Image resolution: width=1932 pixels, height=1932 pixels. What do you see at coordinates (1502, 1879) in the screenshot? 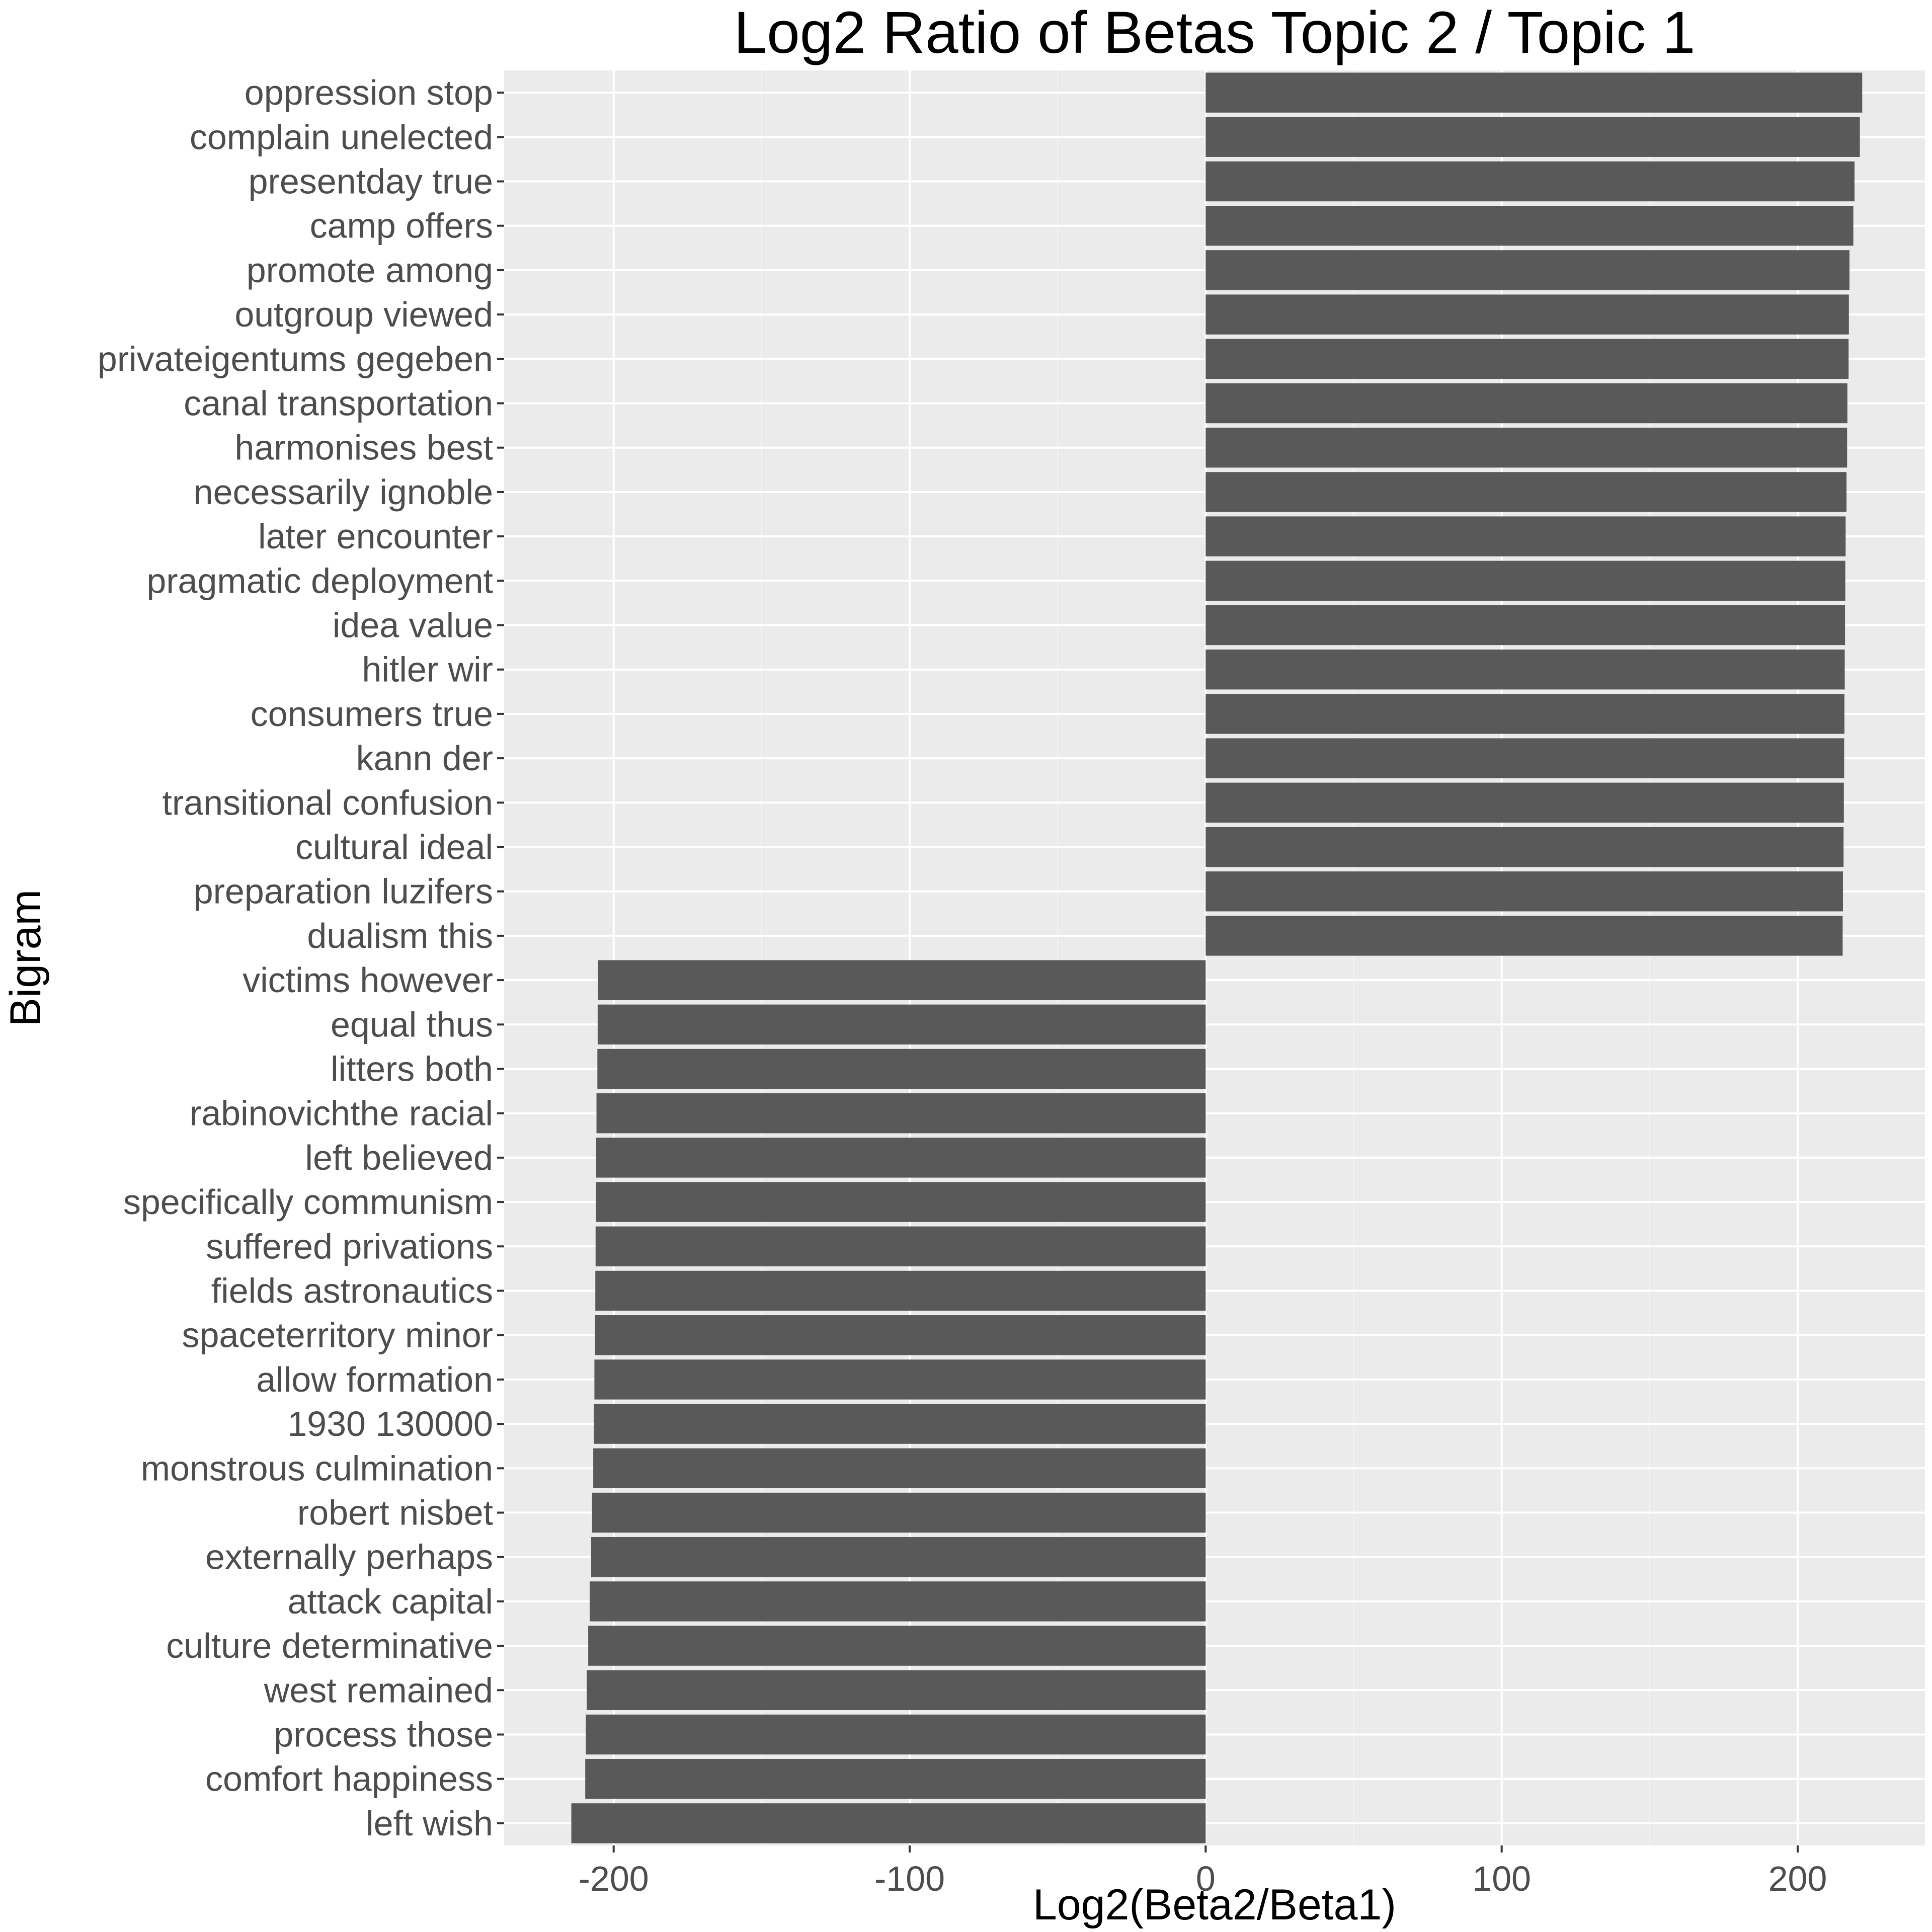
I see `x-tick-label: 100` at bounding box center [1502, 1879].